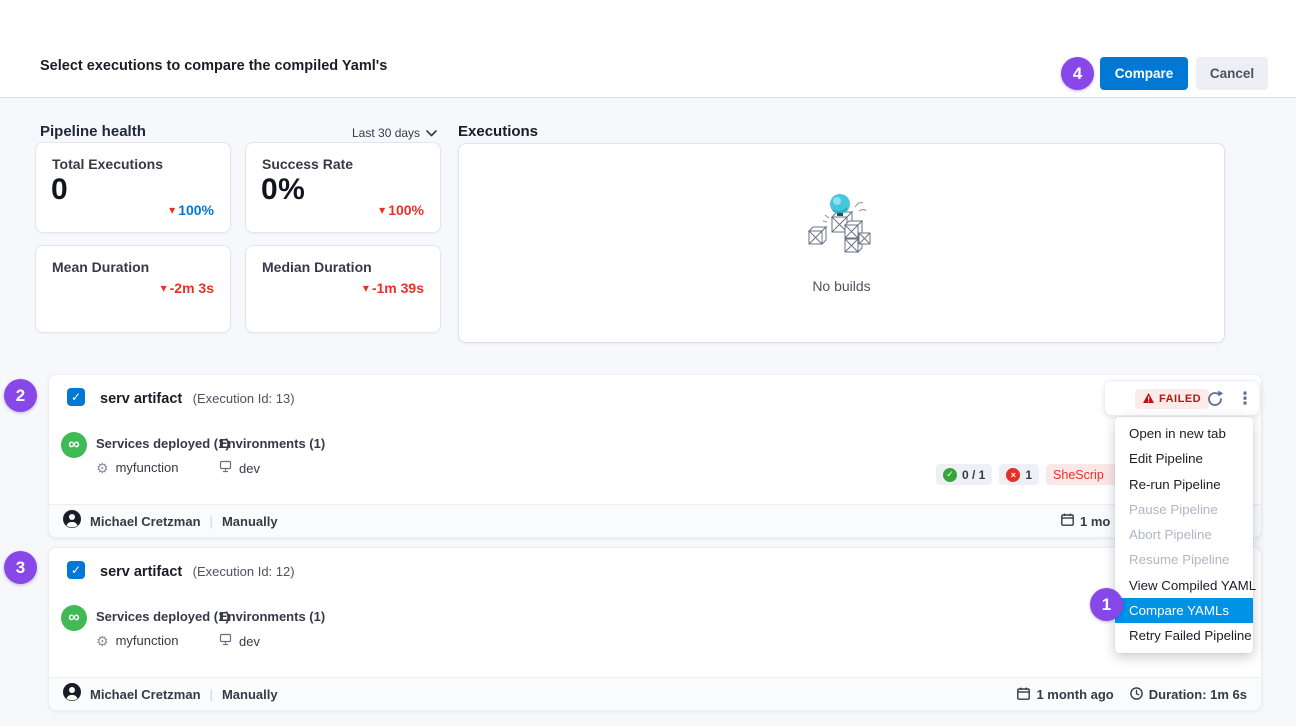  Describe the element at coordinates (950, 474) in the screenshot. I see `success-icon: ✓` at that location.